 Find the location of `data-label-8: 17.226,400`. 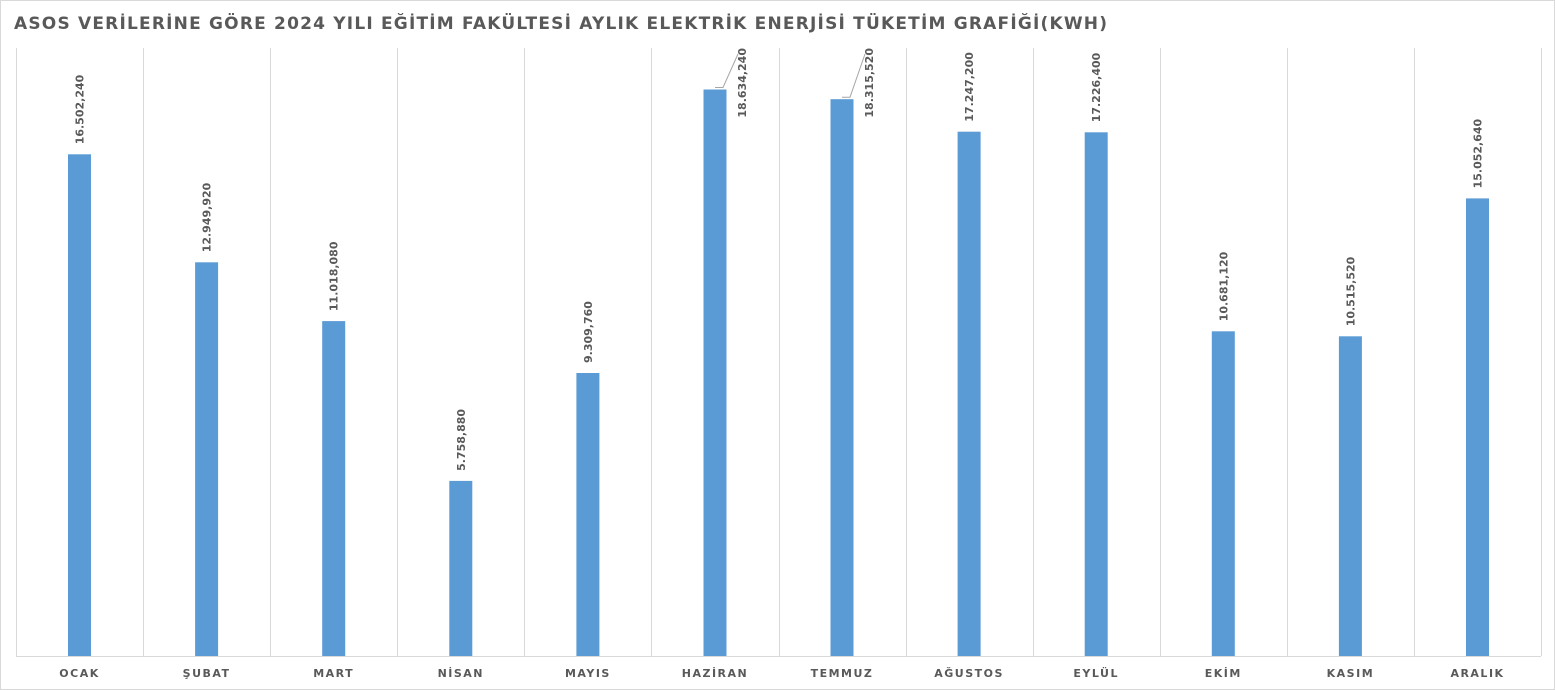

data-label-8: 17.226,400 is located at coordinates (1096, 87).